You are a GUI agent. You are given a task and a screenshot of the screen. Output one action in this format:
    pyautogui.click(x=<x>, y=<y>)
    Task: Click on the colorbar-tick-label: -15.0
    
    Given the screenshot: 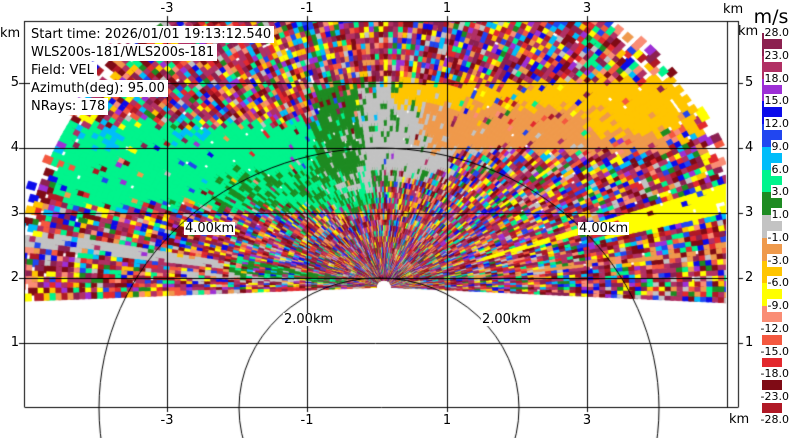 What is the action you would take?
    pyautogui.click(x=774, y=351)
    